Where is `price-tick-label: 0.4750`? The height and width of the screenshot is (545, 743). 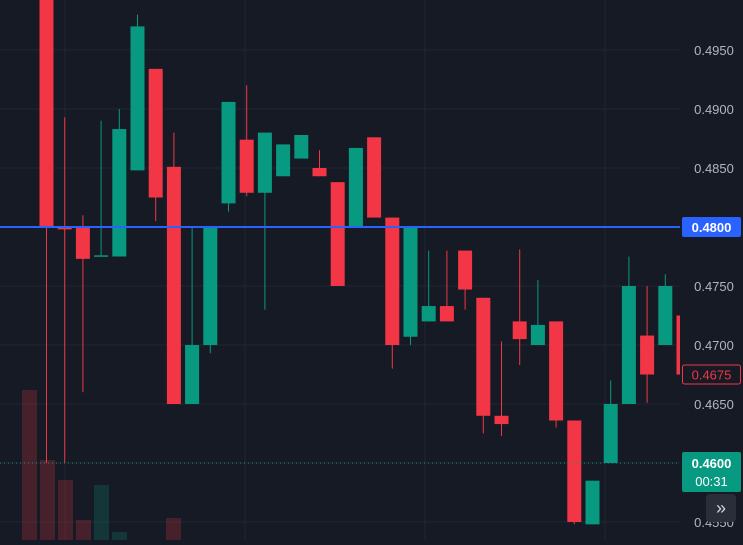
price-tick-label: 0.4750 is located at coordinates (714, 286).